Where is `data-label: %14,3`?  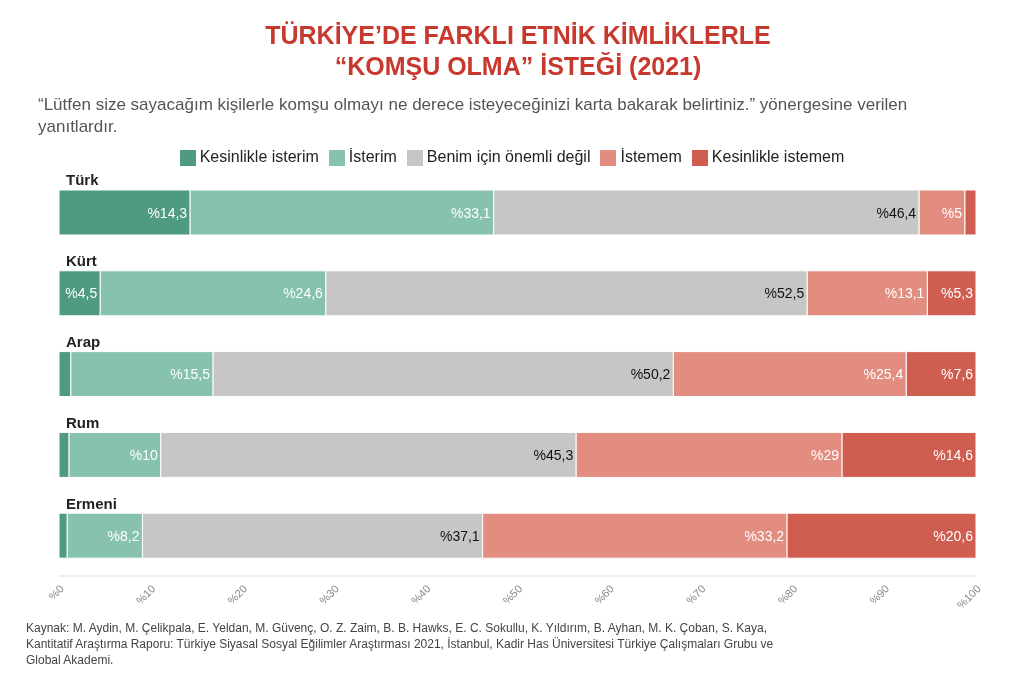 data-label: %14,3 is located at coordinates (167, 212).